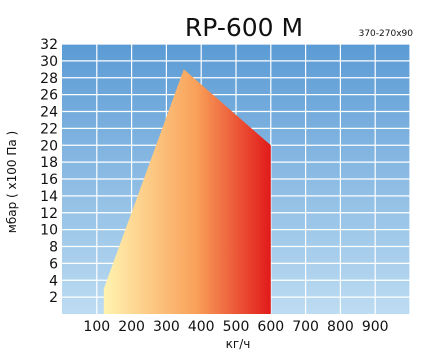 Image resolution: width=424 pixels, height=357 pixels. Describe the element at coordinates (49, 62) in the screenshot. I see `y-tick-label: 30` at that location.